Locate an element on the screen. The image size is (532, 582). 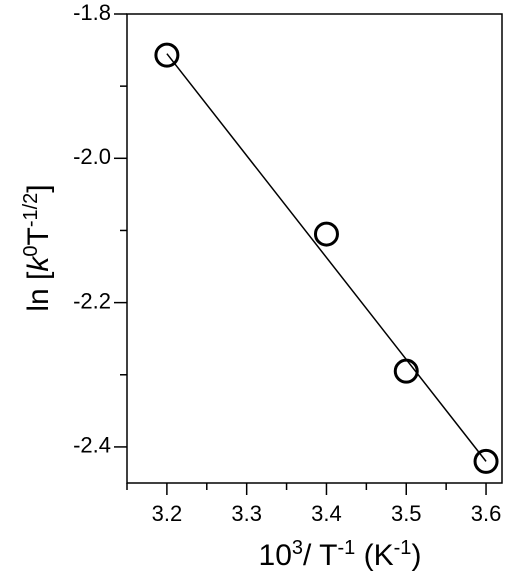
x-axis-label: 103/ T-1 (K-1) is located at coordinates (340, 554).